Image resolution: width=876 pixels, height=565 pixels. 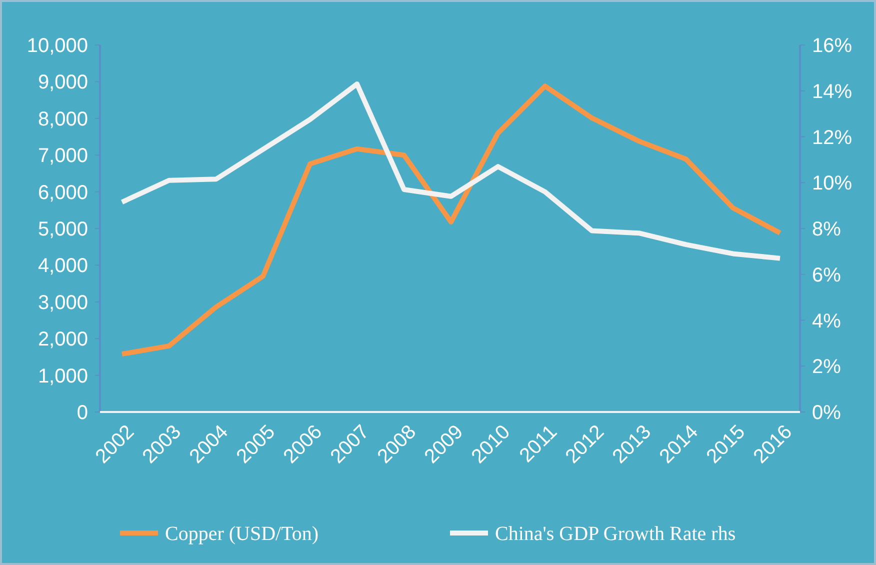 I want to click on legend-label: China's GDP Growth Rate rhs, so click(x=615, y=534).